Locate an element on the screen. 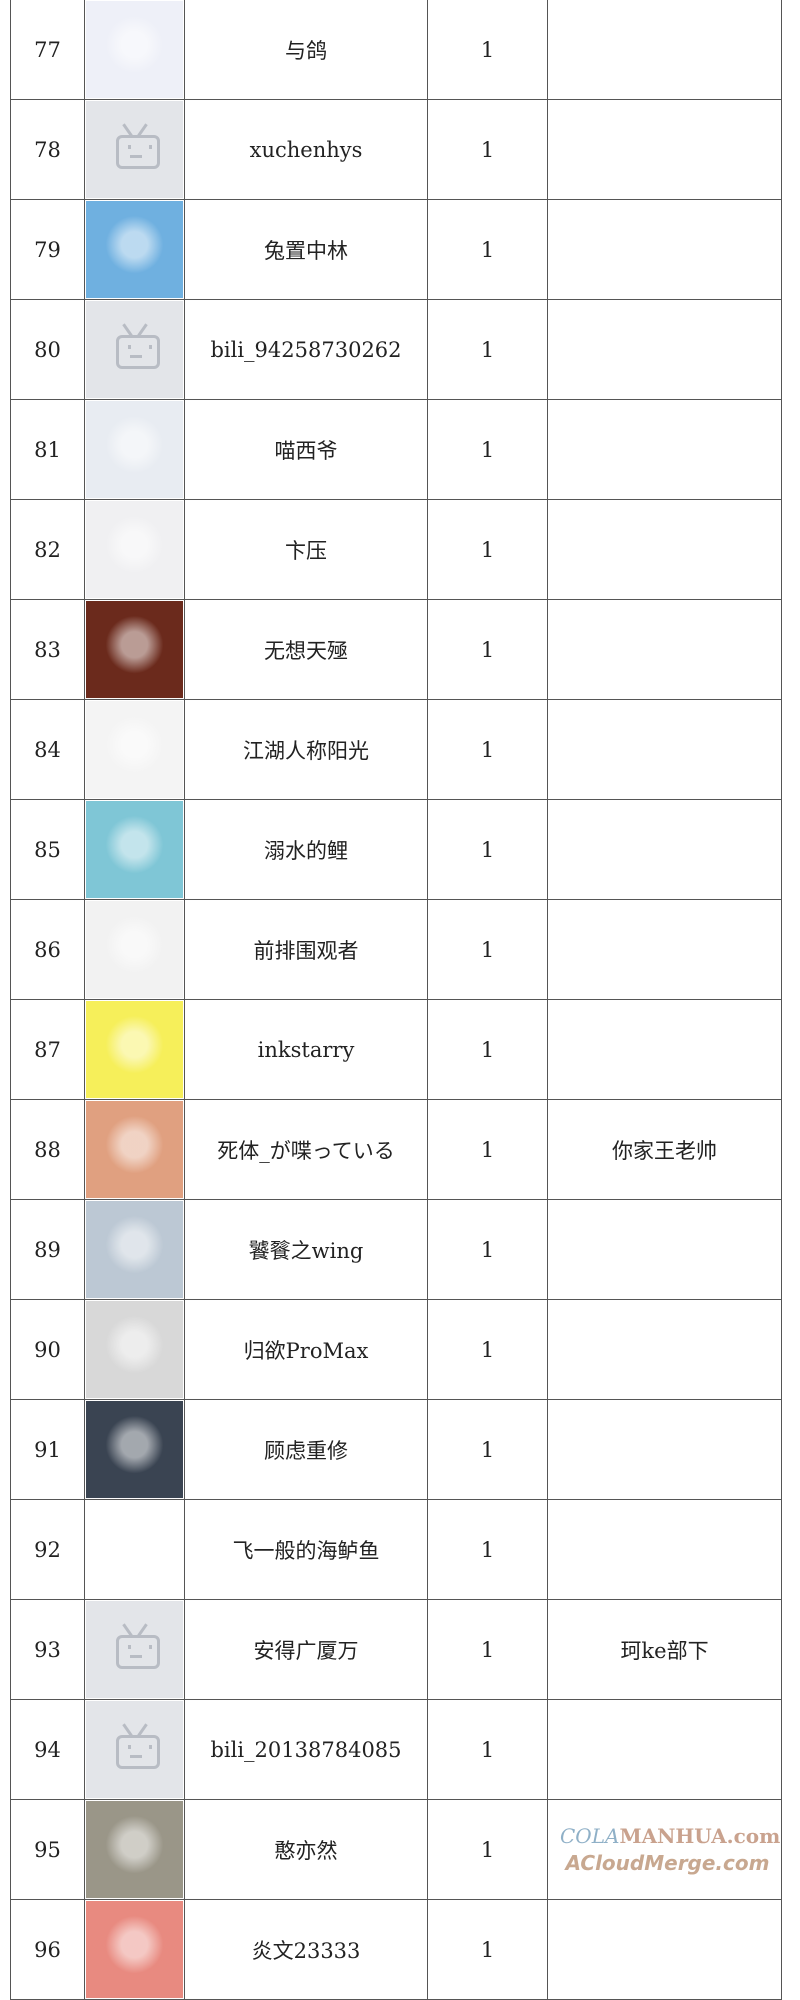 The image size is (800, 2000). username-cell: 卞压 is located at coordinates (306, 549).